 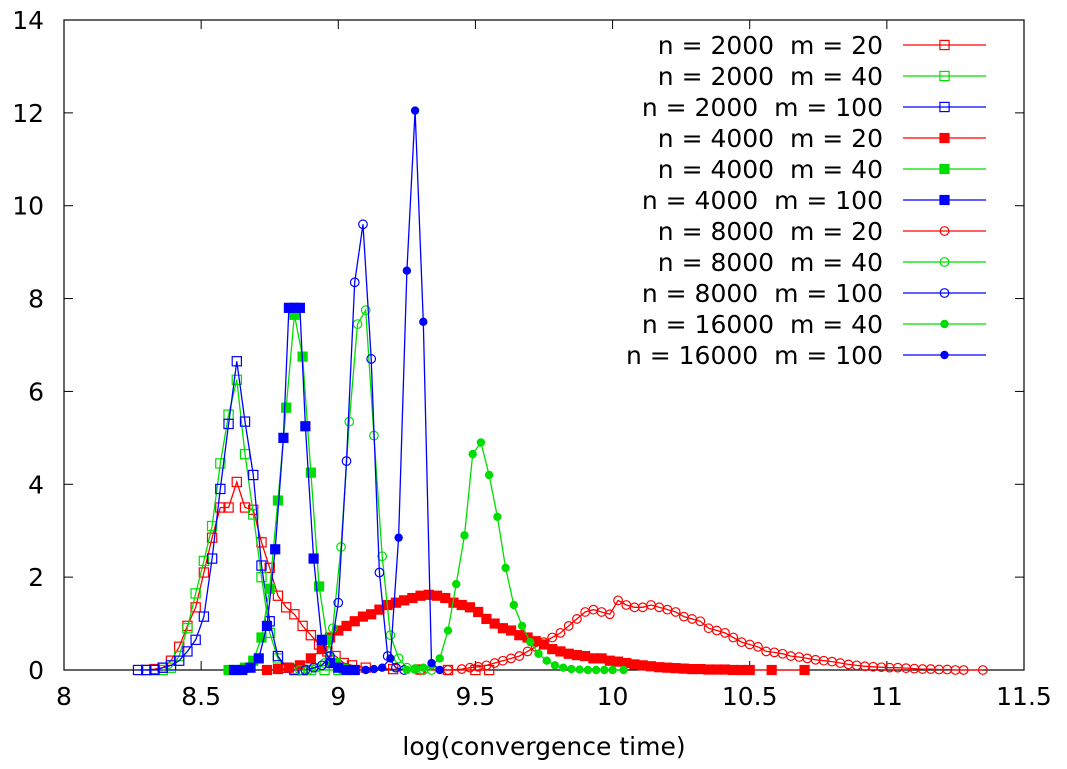 What do you see at coordinates (28, 206) in the screenshot?
I see `y-tick-label: 10` at bounding box center [28, 206].